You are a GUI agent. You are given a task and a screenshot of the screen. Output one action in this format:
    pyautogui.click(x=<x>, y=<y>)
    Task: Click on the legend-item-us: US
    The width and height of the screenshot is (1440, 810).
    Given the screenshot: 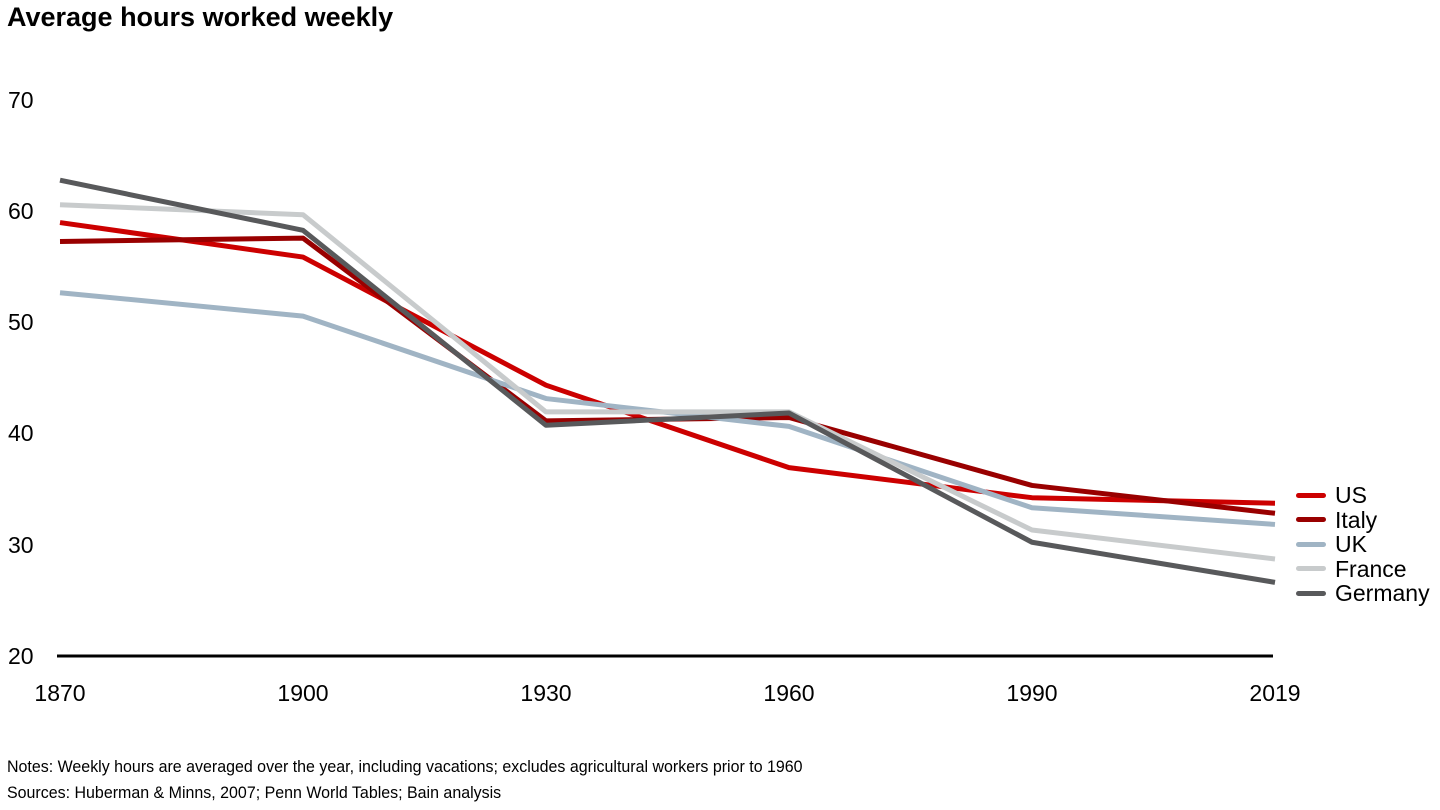 What is the action you would take?
    pyautogui.click(x=1363, y=495)
    